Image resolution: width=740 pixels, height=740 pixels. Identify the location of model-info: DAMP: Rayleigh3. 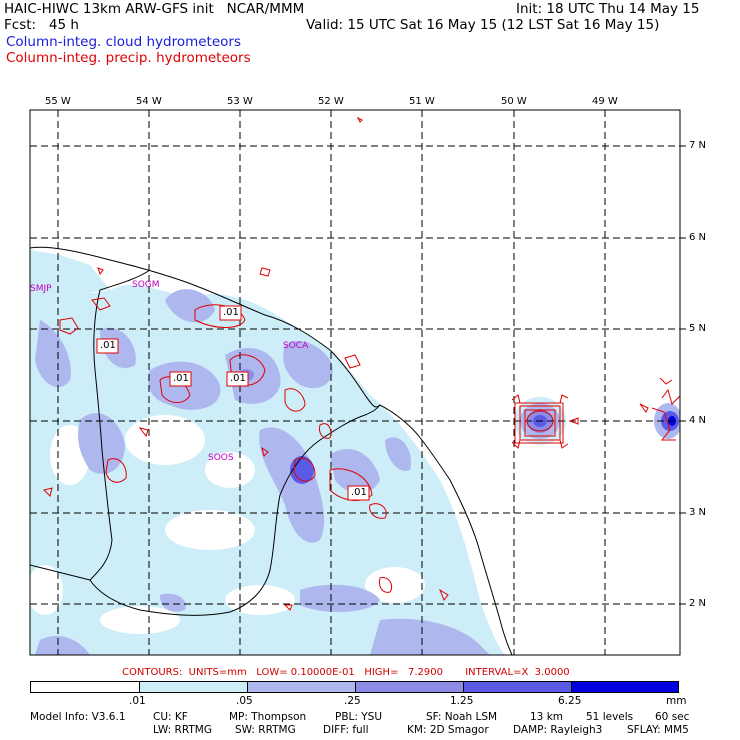
(558, 730).